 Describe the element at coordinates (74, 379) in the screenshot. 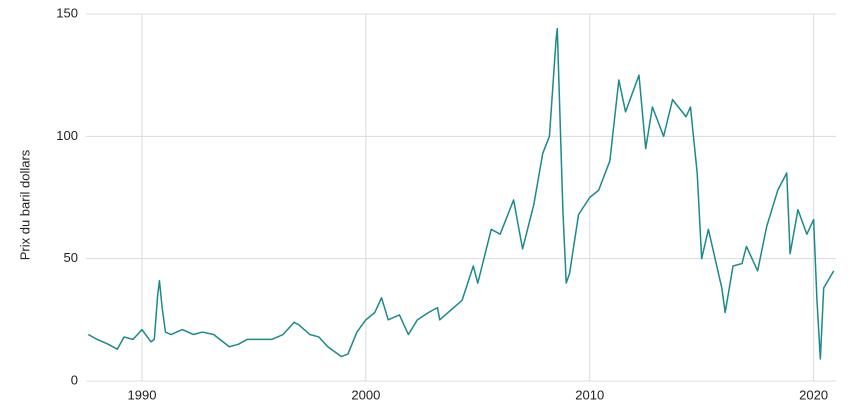

I see `y-tick-label: 0` at that location.